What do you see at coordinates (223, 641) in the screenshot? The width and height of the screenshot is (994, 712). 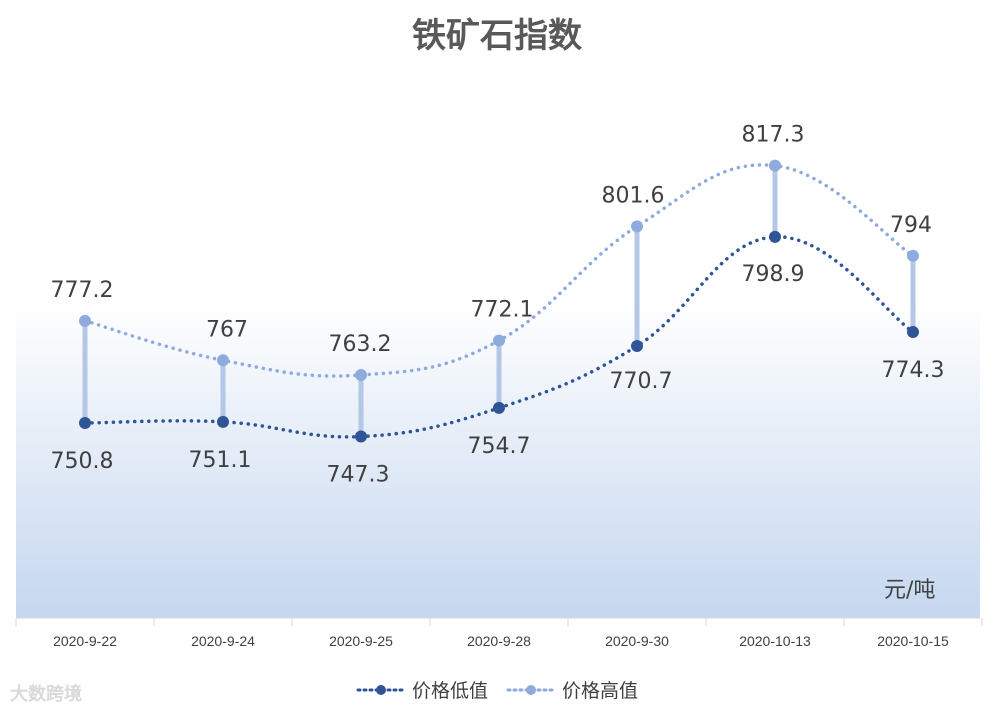 I see `x-tick-label: 2020-9-24` at bounding box center [223, 641].